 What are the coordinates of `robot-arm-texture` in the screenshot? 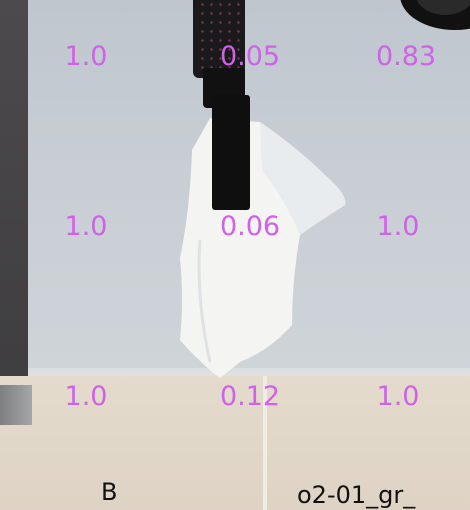 It's located at (219, 35).